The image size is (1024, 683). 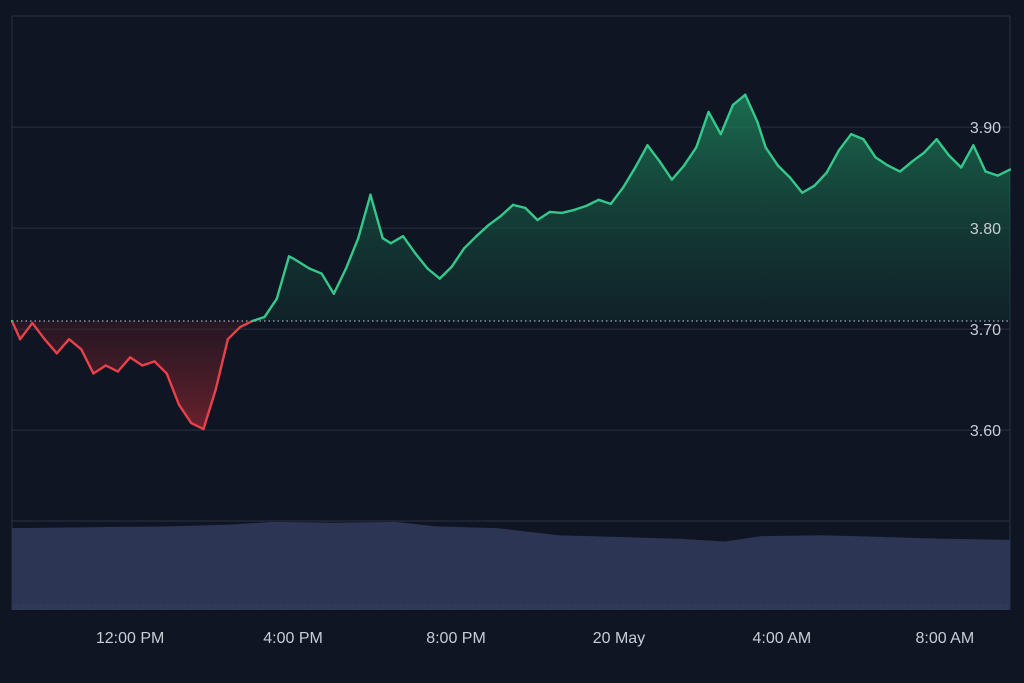 What do you see at coordinates (293, 638) in the screenshot?
I see `x-tick-label: 4:00 PM` at bounding box center [293, 638].